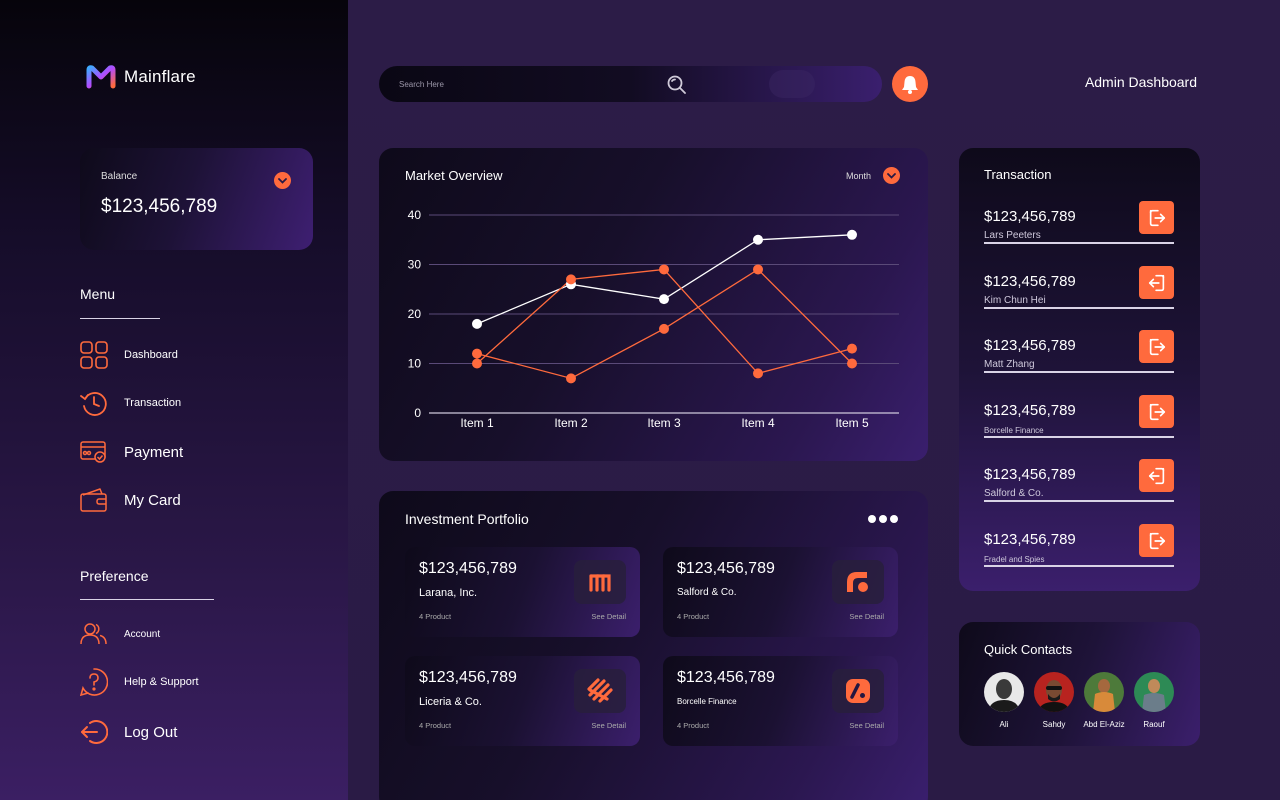 The height and width of the screenshot is (800, 1280). Describe the element at coordinates (94, 634) in the screenshot. I see `users-icon` at that location.